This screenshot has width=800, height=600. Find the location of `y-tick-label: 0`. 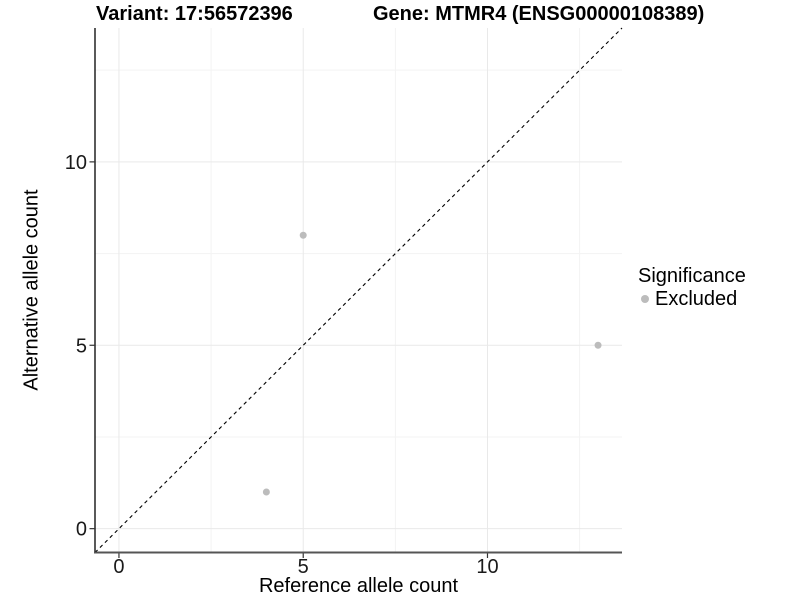

y-tick-label: 0 is located at coordinates (81, 530).